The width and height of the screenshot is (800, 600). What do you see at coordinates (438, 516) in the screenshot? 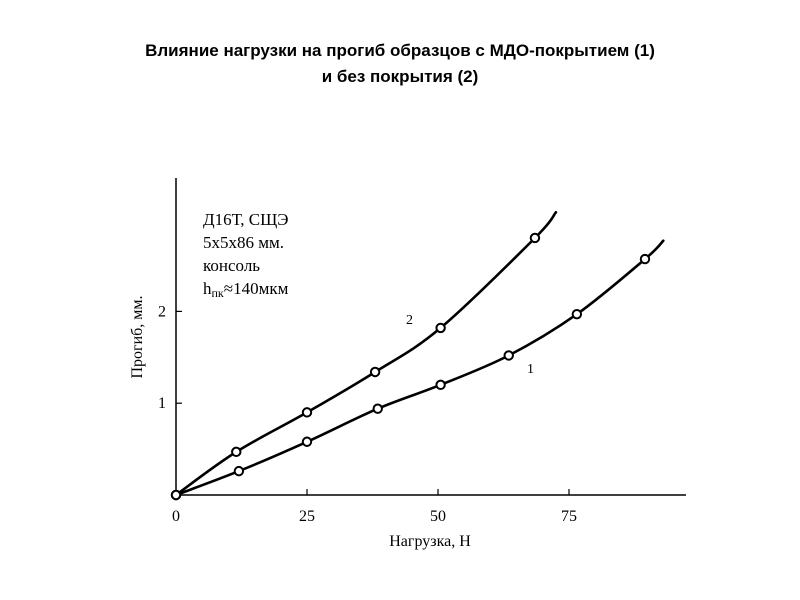
I see `x-tick-label: 50` at bounding box center [438, 516].